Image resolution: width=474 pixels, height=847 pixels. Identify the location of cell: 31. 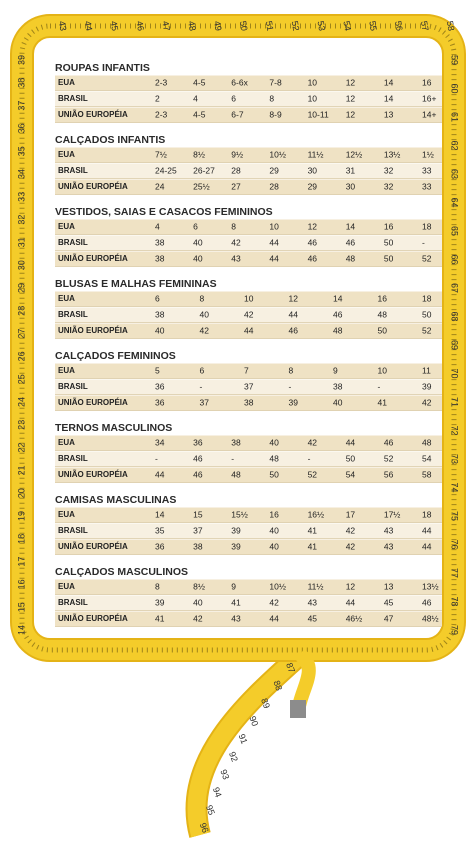
(351, 170).